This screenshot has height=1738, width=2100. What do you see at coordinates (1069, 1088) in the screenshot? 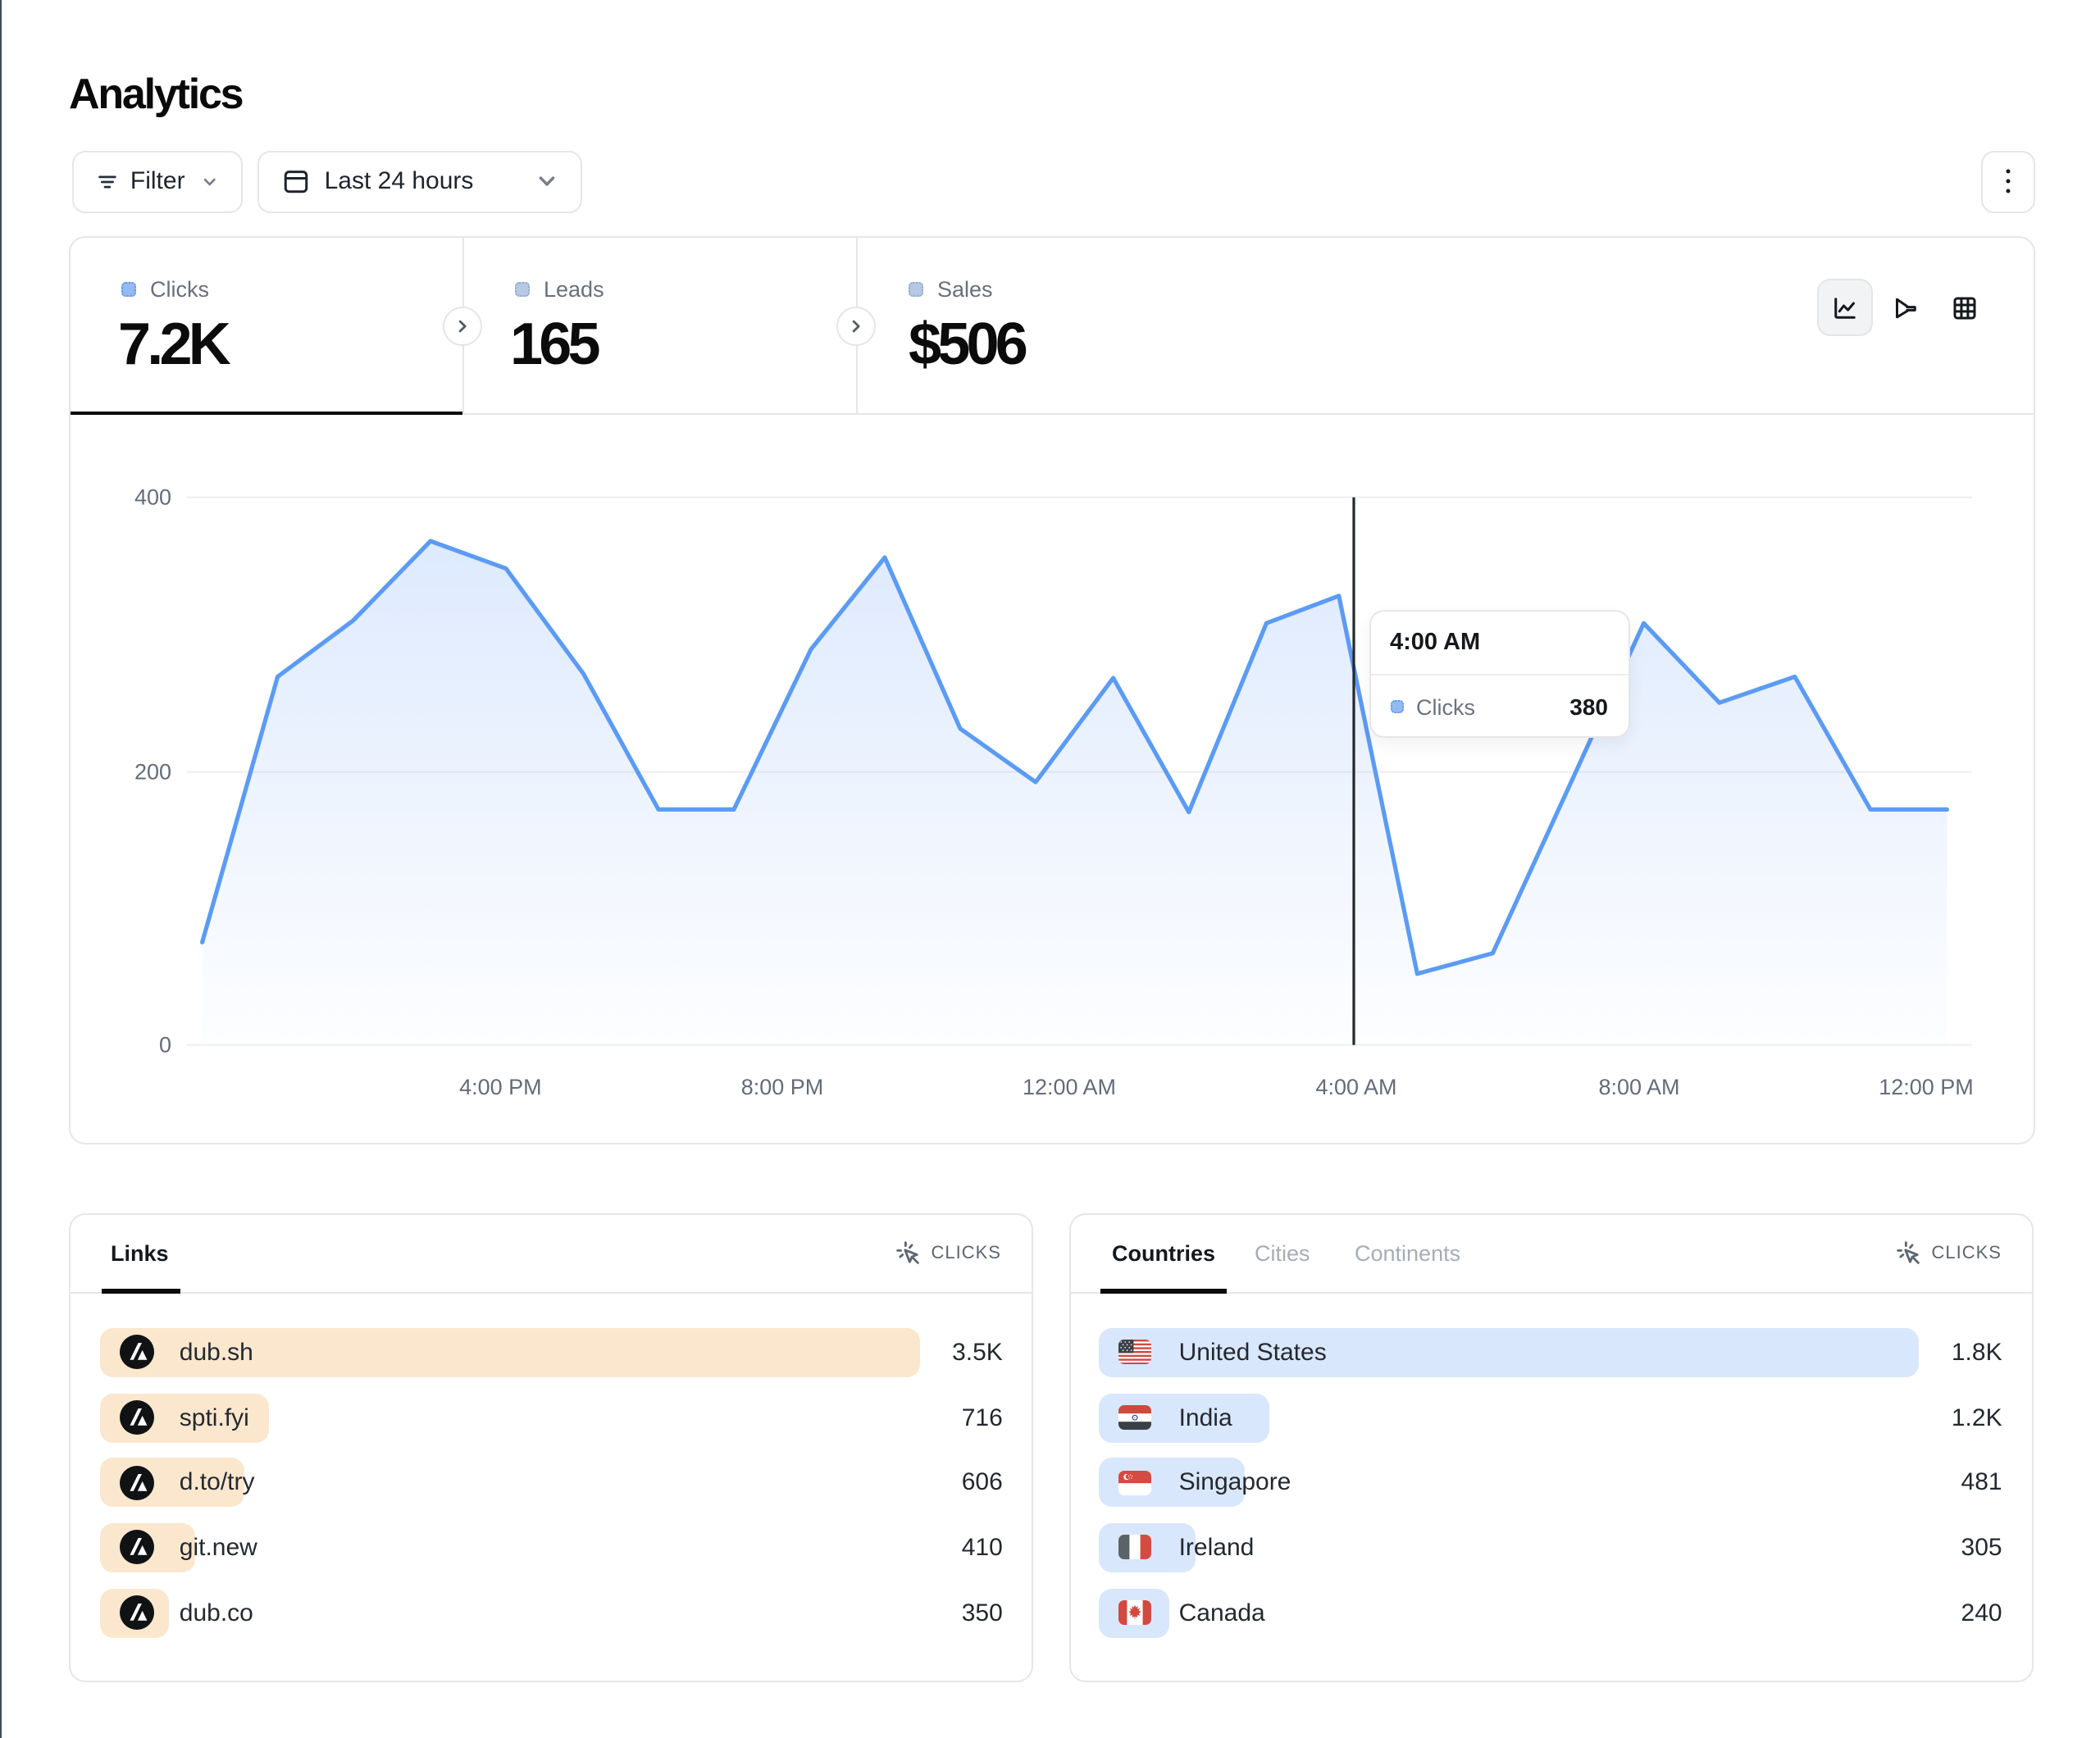
I see `svg-text: 12:00 AM` at bounding box center [1069, 1088].